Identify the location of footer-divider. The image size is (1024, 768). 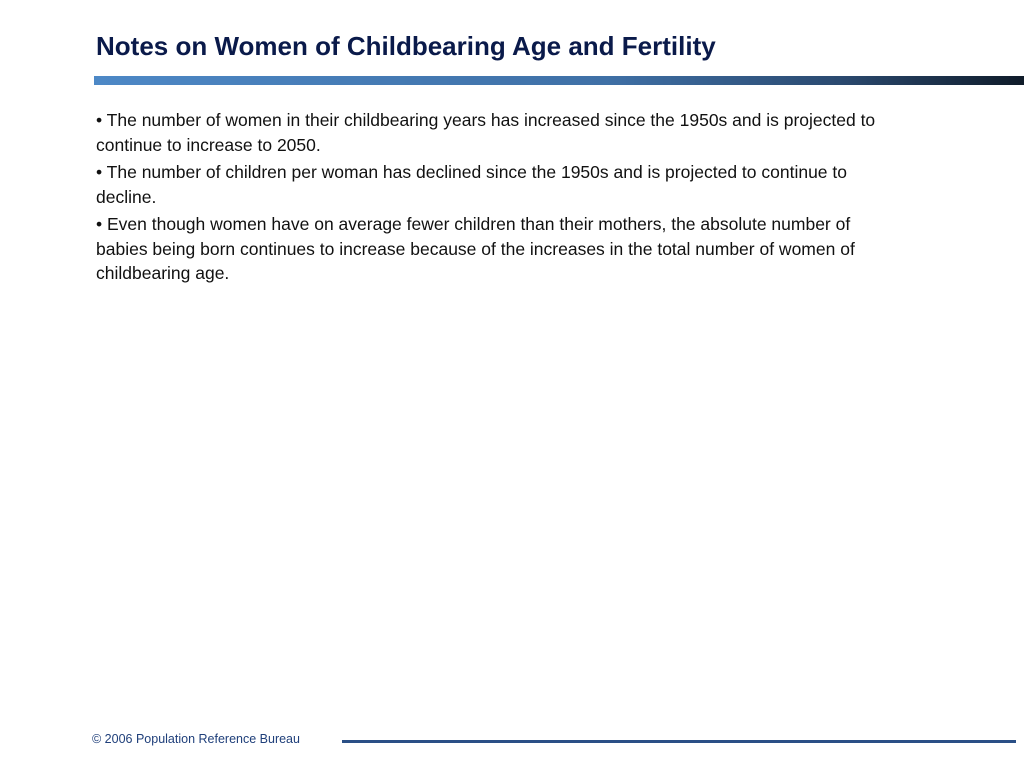
(679, 741).